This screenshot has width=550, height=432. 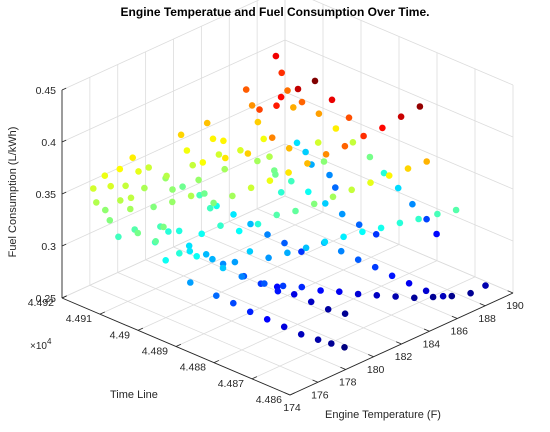 I want to click on y-tick-label: 4.486, so click(x=269, y=400).